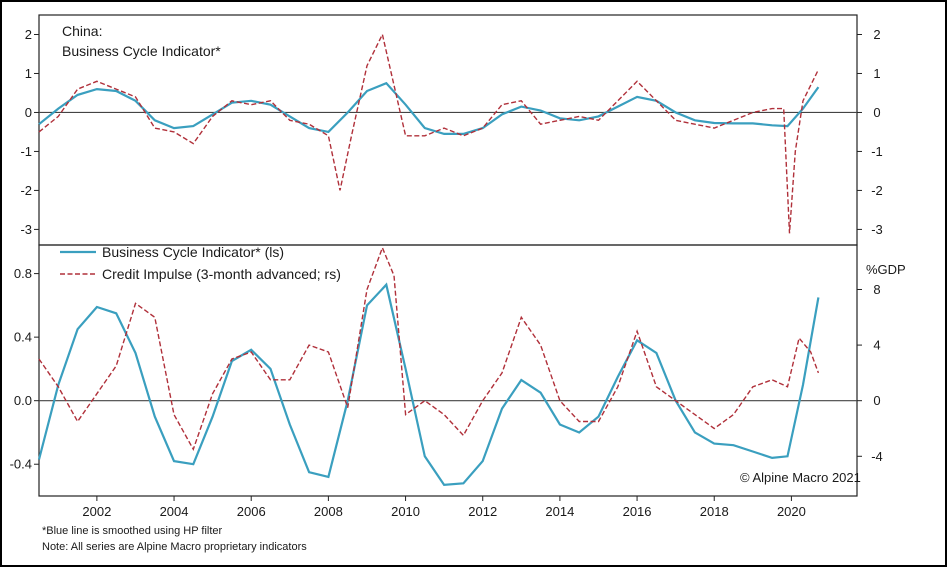 This screenshot has width=947, height=570. I want to click on left-tick-label: 1, so click(28, 73).